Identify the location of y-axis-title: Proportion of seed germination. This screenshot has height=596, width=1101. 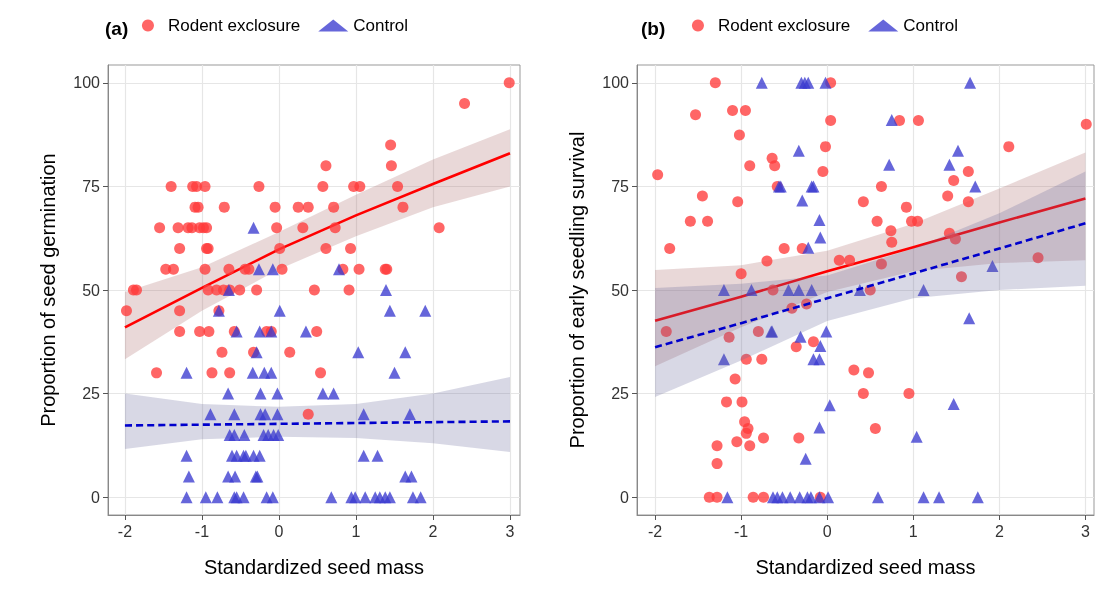
(48, 290).